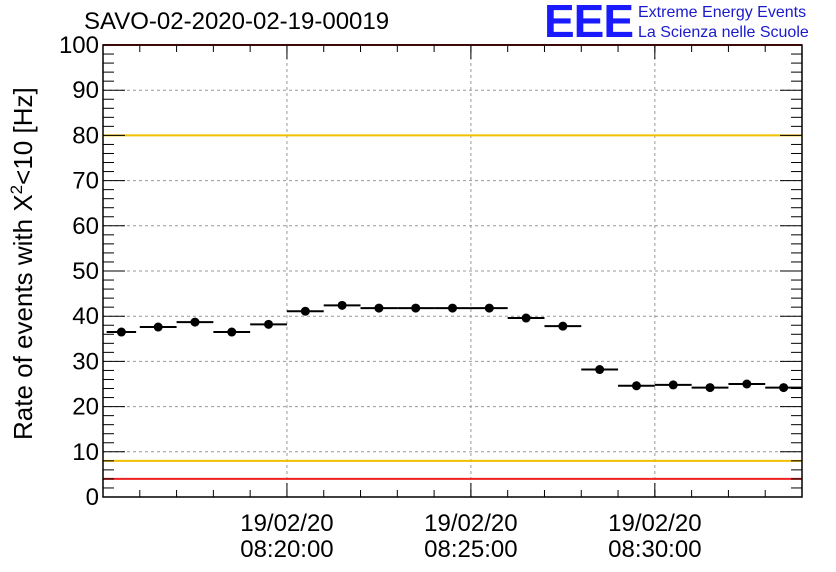 Image resolution: width=836 pixels, height=572 pixels. Describe the element at coordinates (85, 271) in the screenshot. I see `y-tick-label: 50` at that location.